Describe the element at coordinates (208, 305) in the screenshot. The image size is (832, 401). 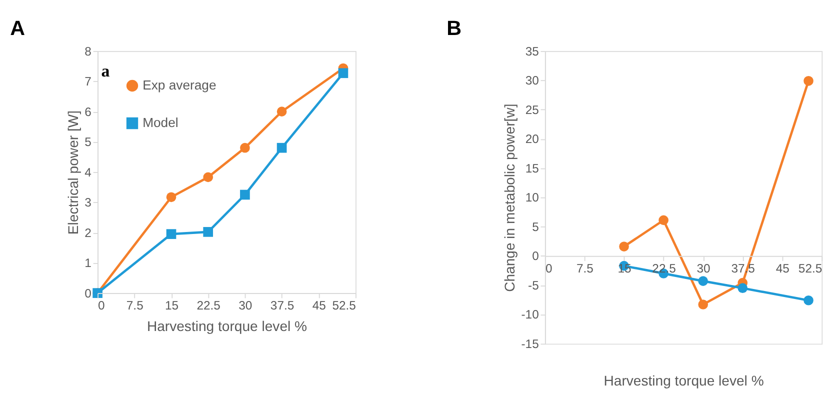
I see `x-tick-label: 22.5` at that location.